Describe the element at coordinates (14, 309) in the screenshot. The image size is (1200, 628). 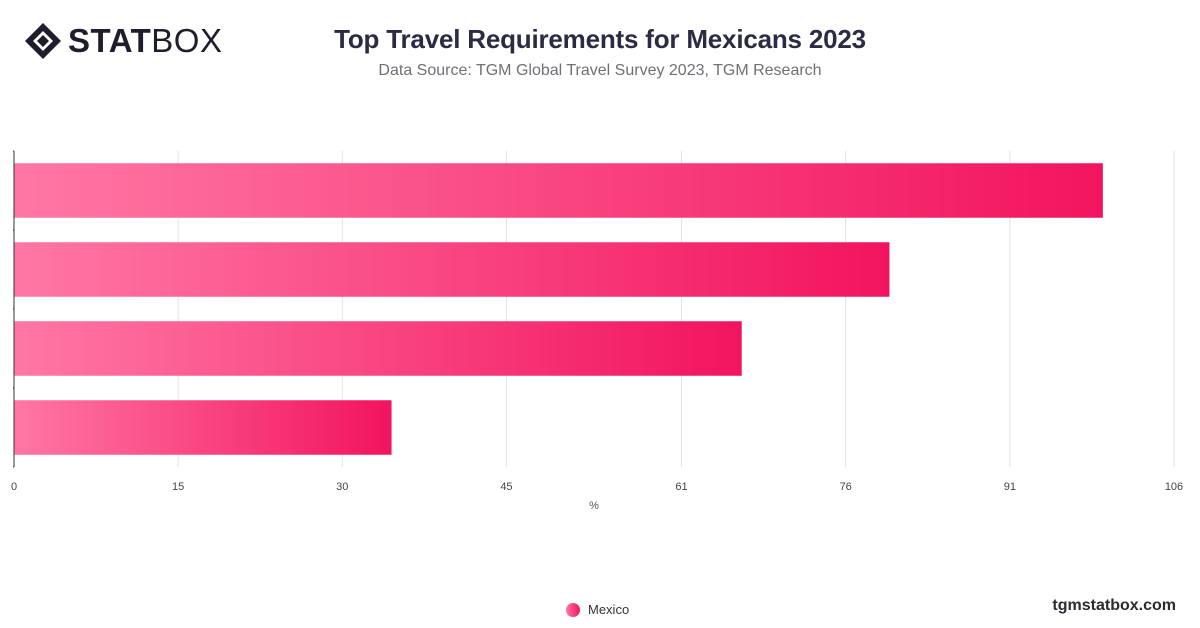
I see `axes` at that location.